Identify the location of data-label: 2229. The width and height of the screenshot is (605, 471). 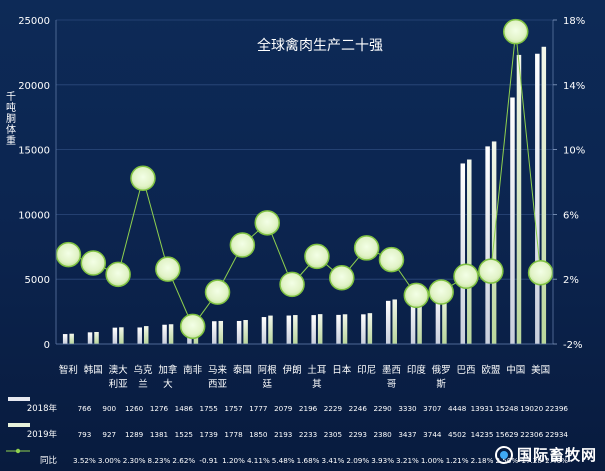
(333, 408).